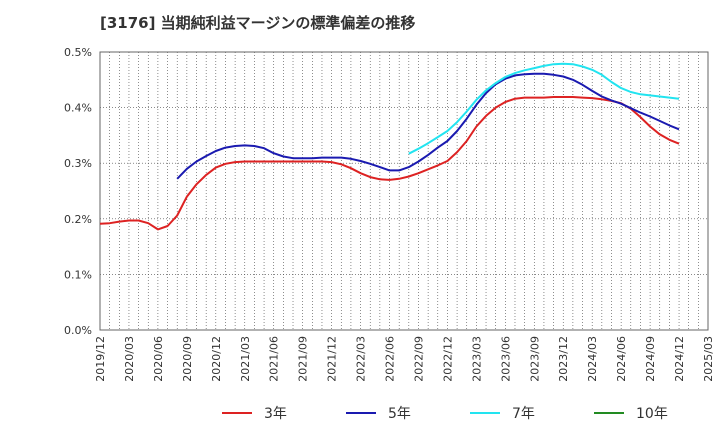 The image size is (720, 440). Describe the element at coordinates (592, 359) in the screenshot. I see `x-tick-label: 2024/03` at that location.